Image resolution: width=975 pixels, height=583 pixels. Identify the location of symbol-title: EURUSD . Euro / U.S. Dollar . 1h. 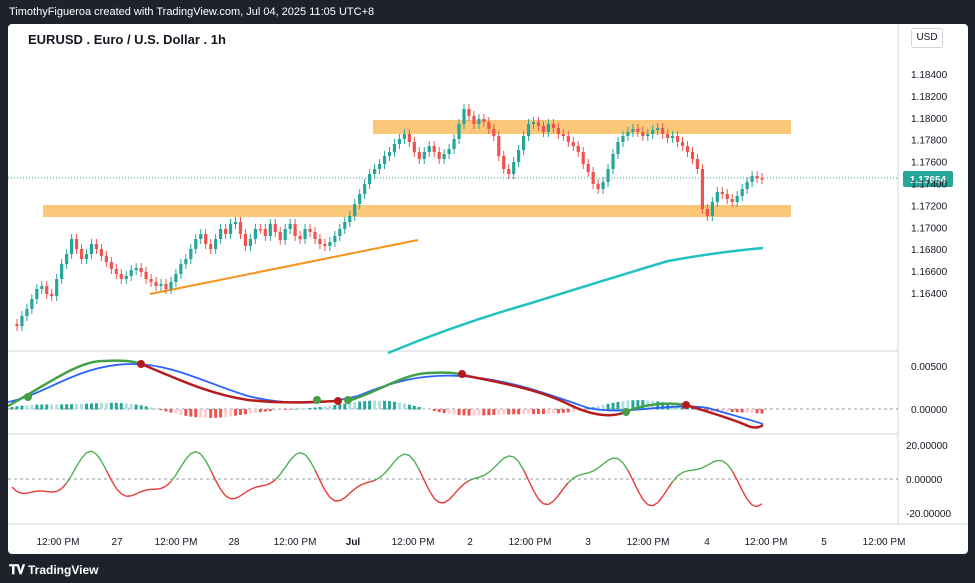
(127, 39).